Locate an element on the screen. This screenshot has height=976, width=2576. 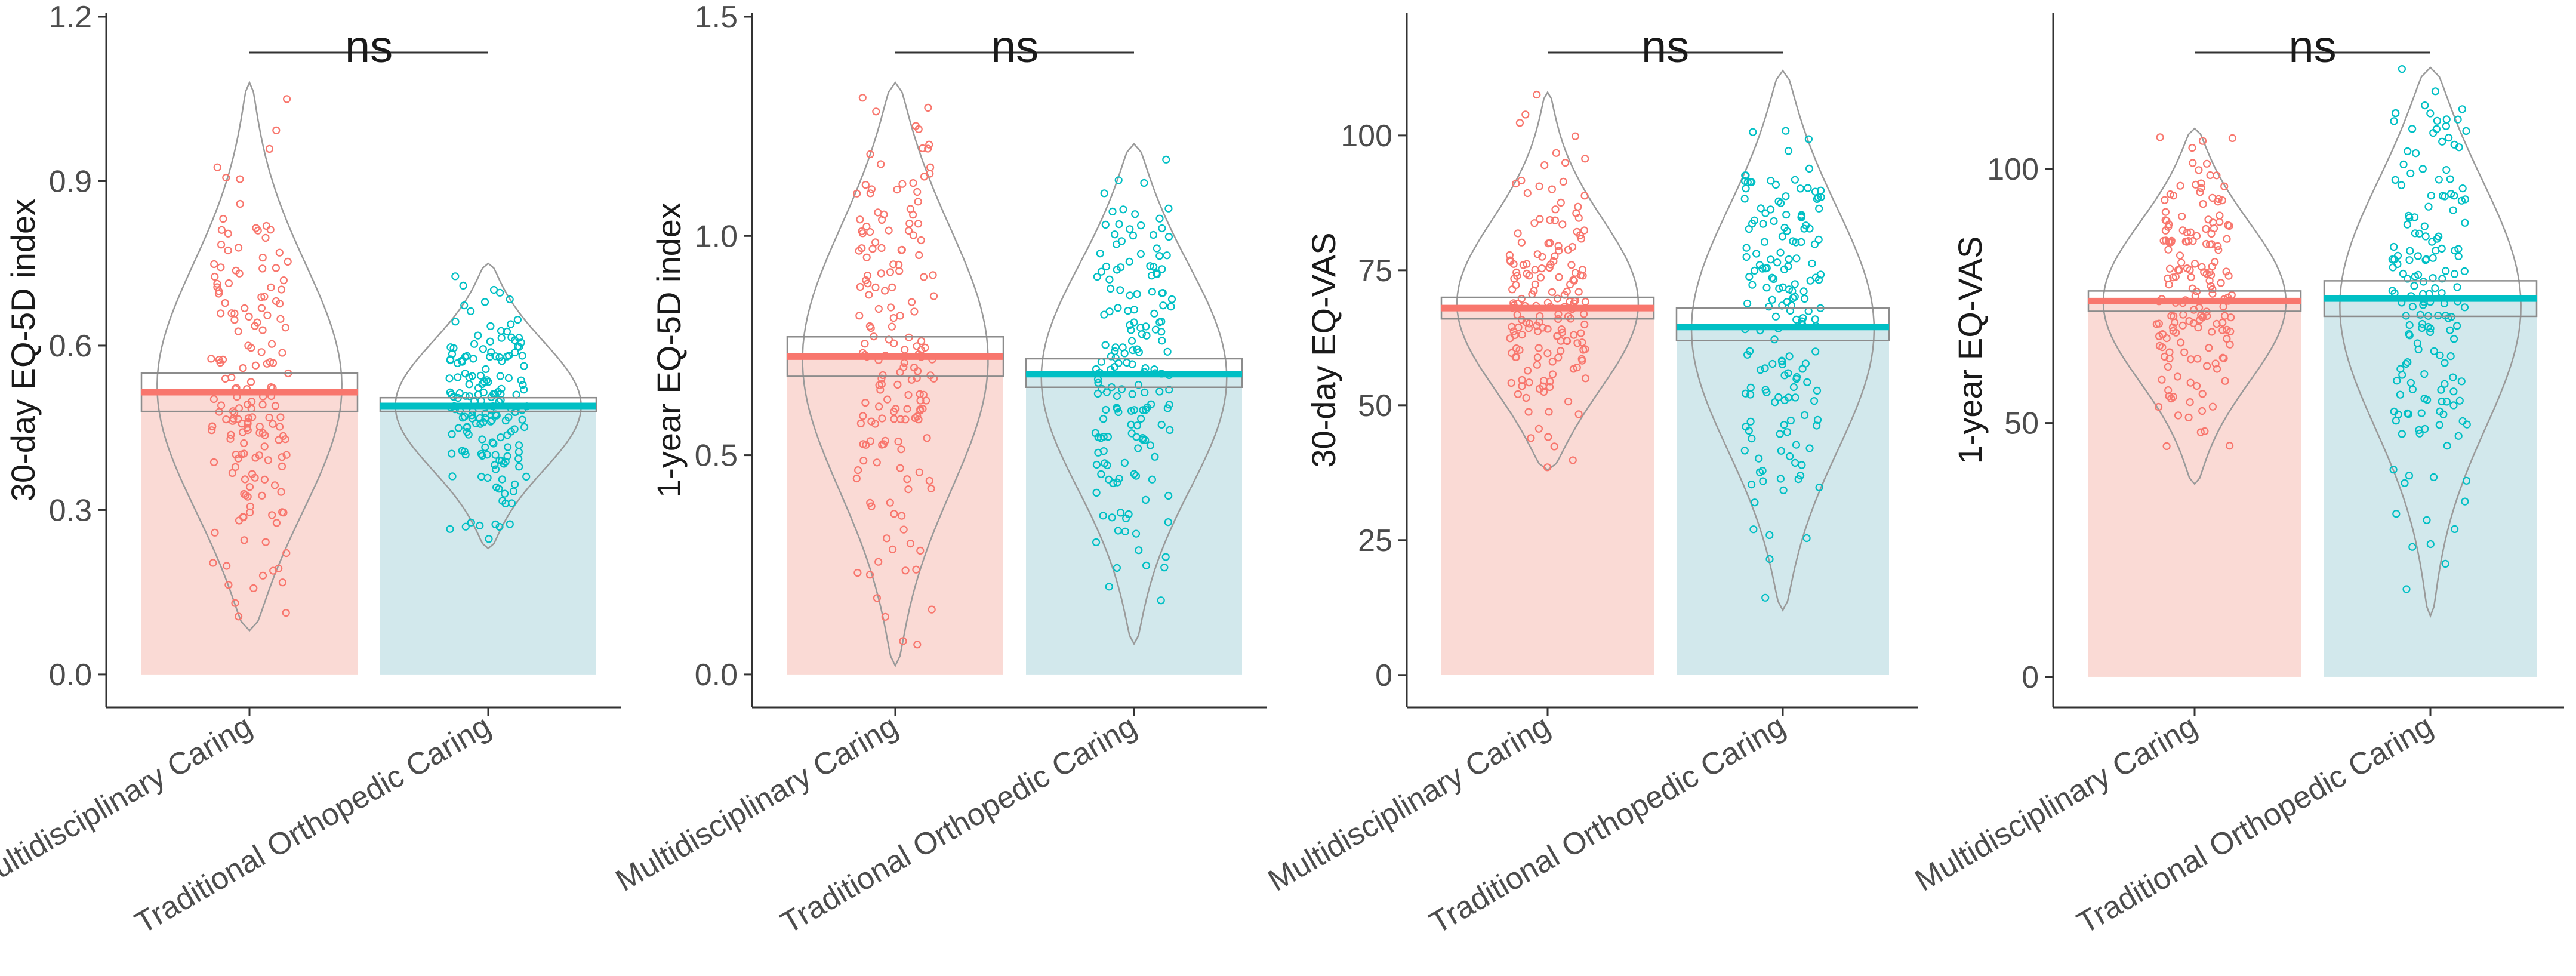
y-tick-label: 0.5 is located at coordinates (716, 456).